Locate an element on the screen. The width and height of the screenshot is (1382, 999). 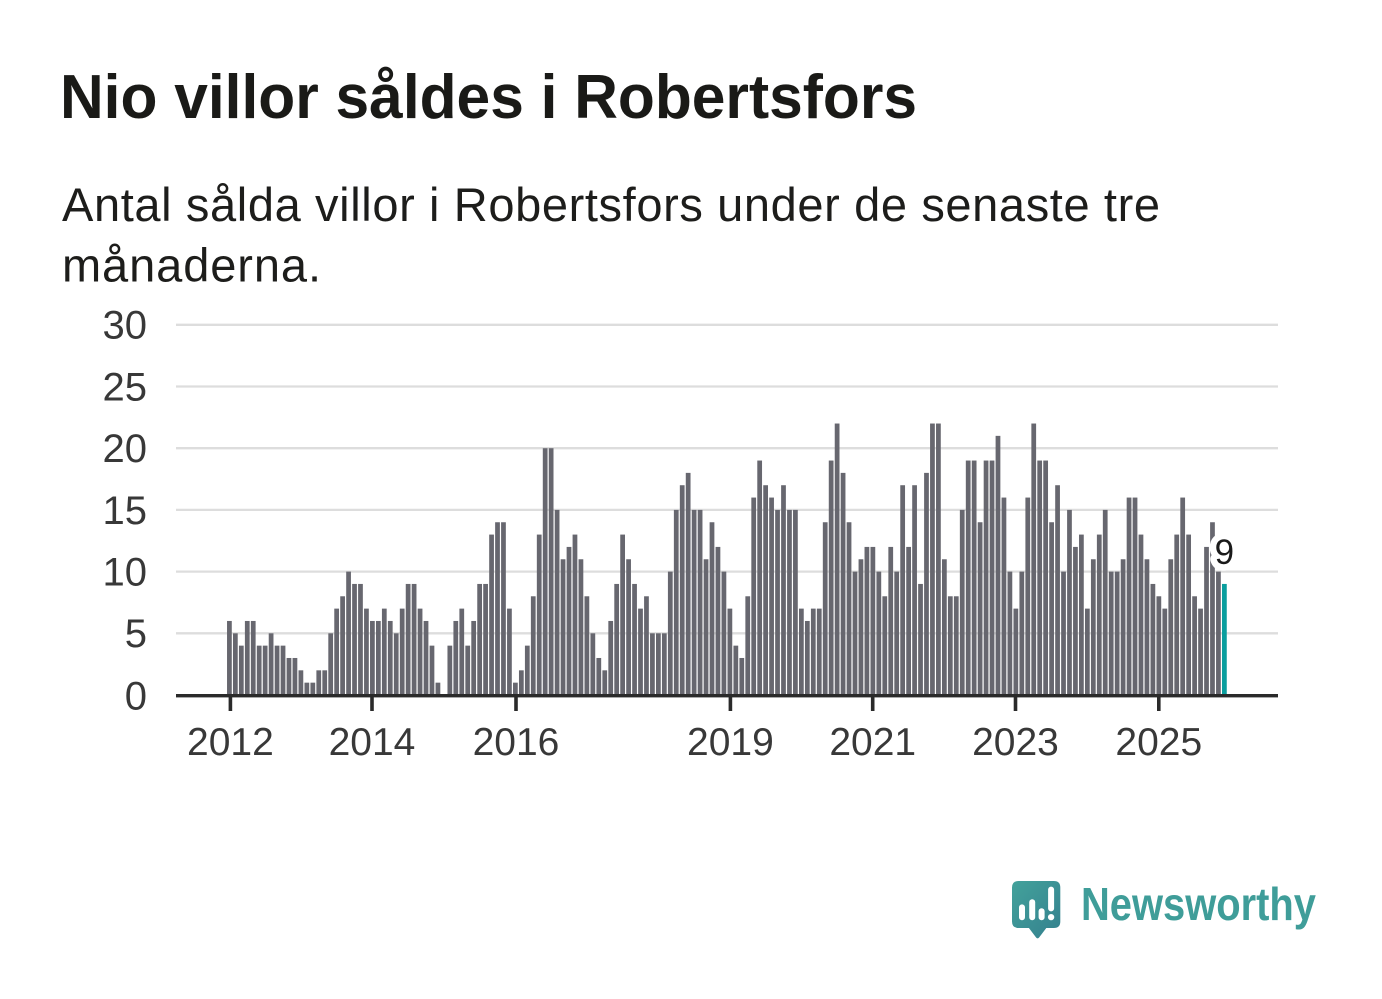
svg-text: 25 is located at coordinates (125, 387).